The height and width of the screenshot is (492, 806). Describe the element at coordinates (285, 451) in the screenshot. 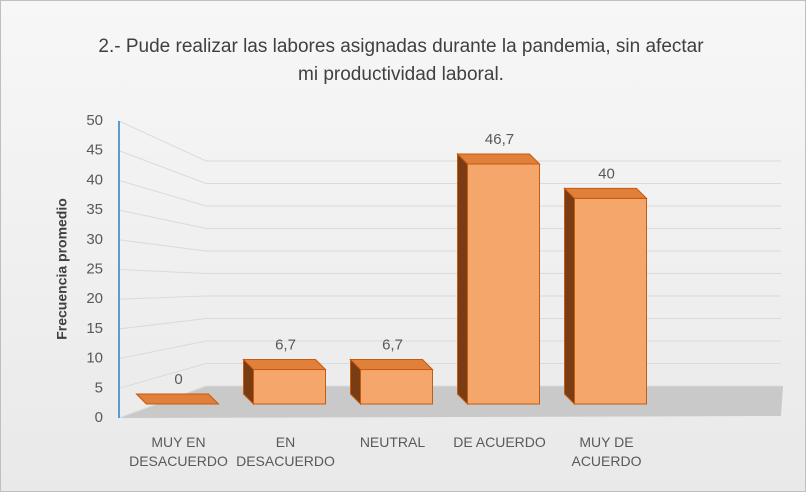

I see `x-tick-label: EN DESACUERDO` at that location.